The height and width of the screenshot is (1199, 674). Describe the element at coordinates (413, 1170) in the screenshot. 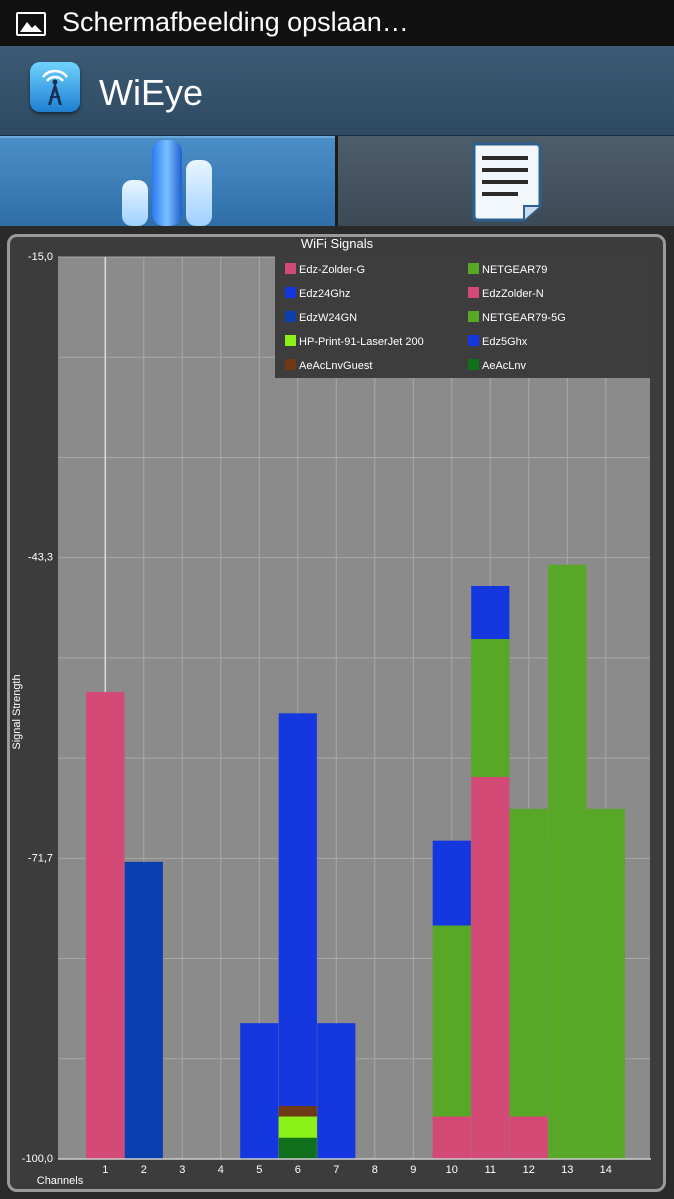

I see `x-tick-label: 9` at that location.